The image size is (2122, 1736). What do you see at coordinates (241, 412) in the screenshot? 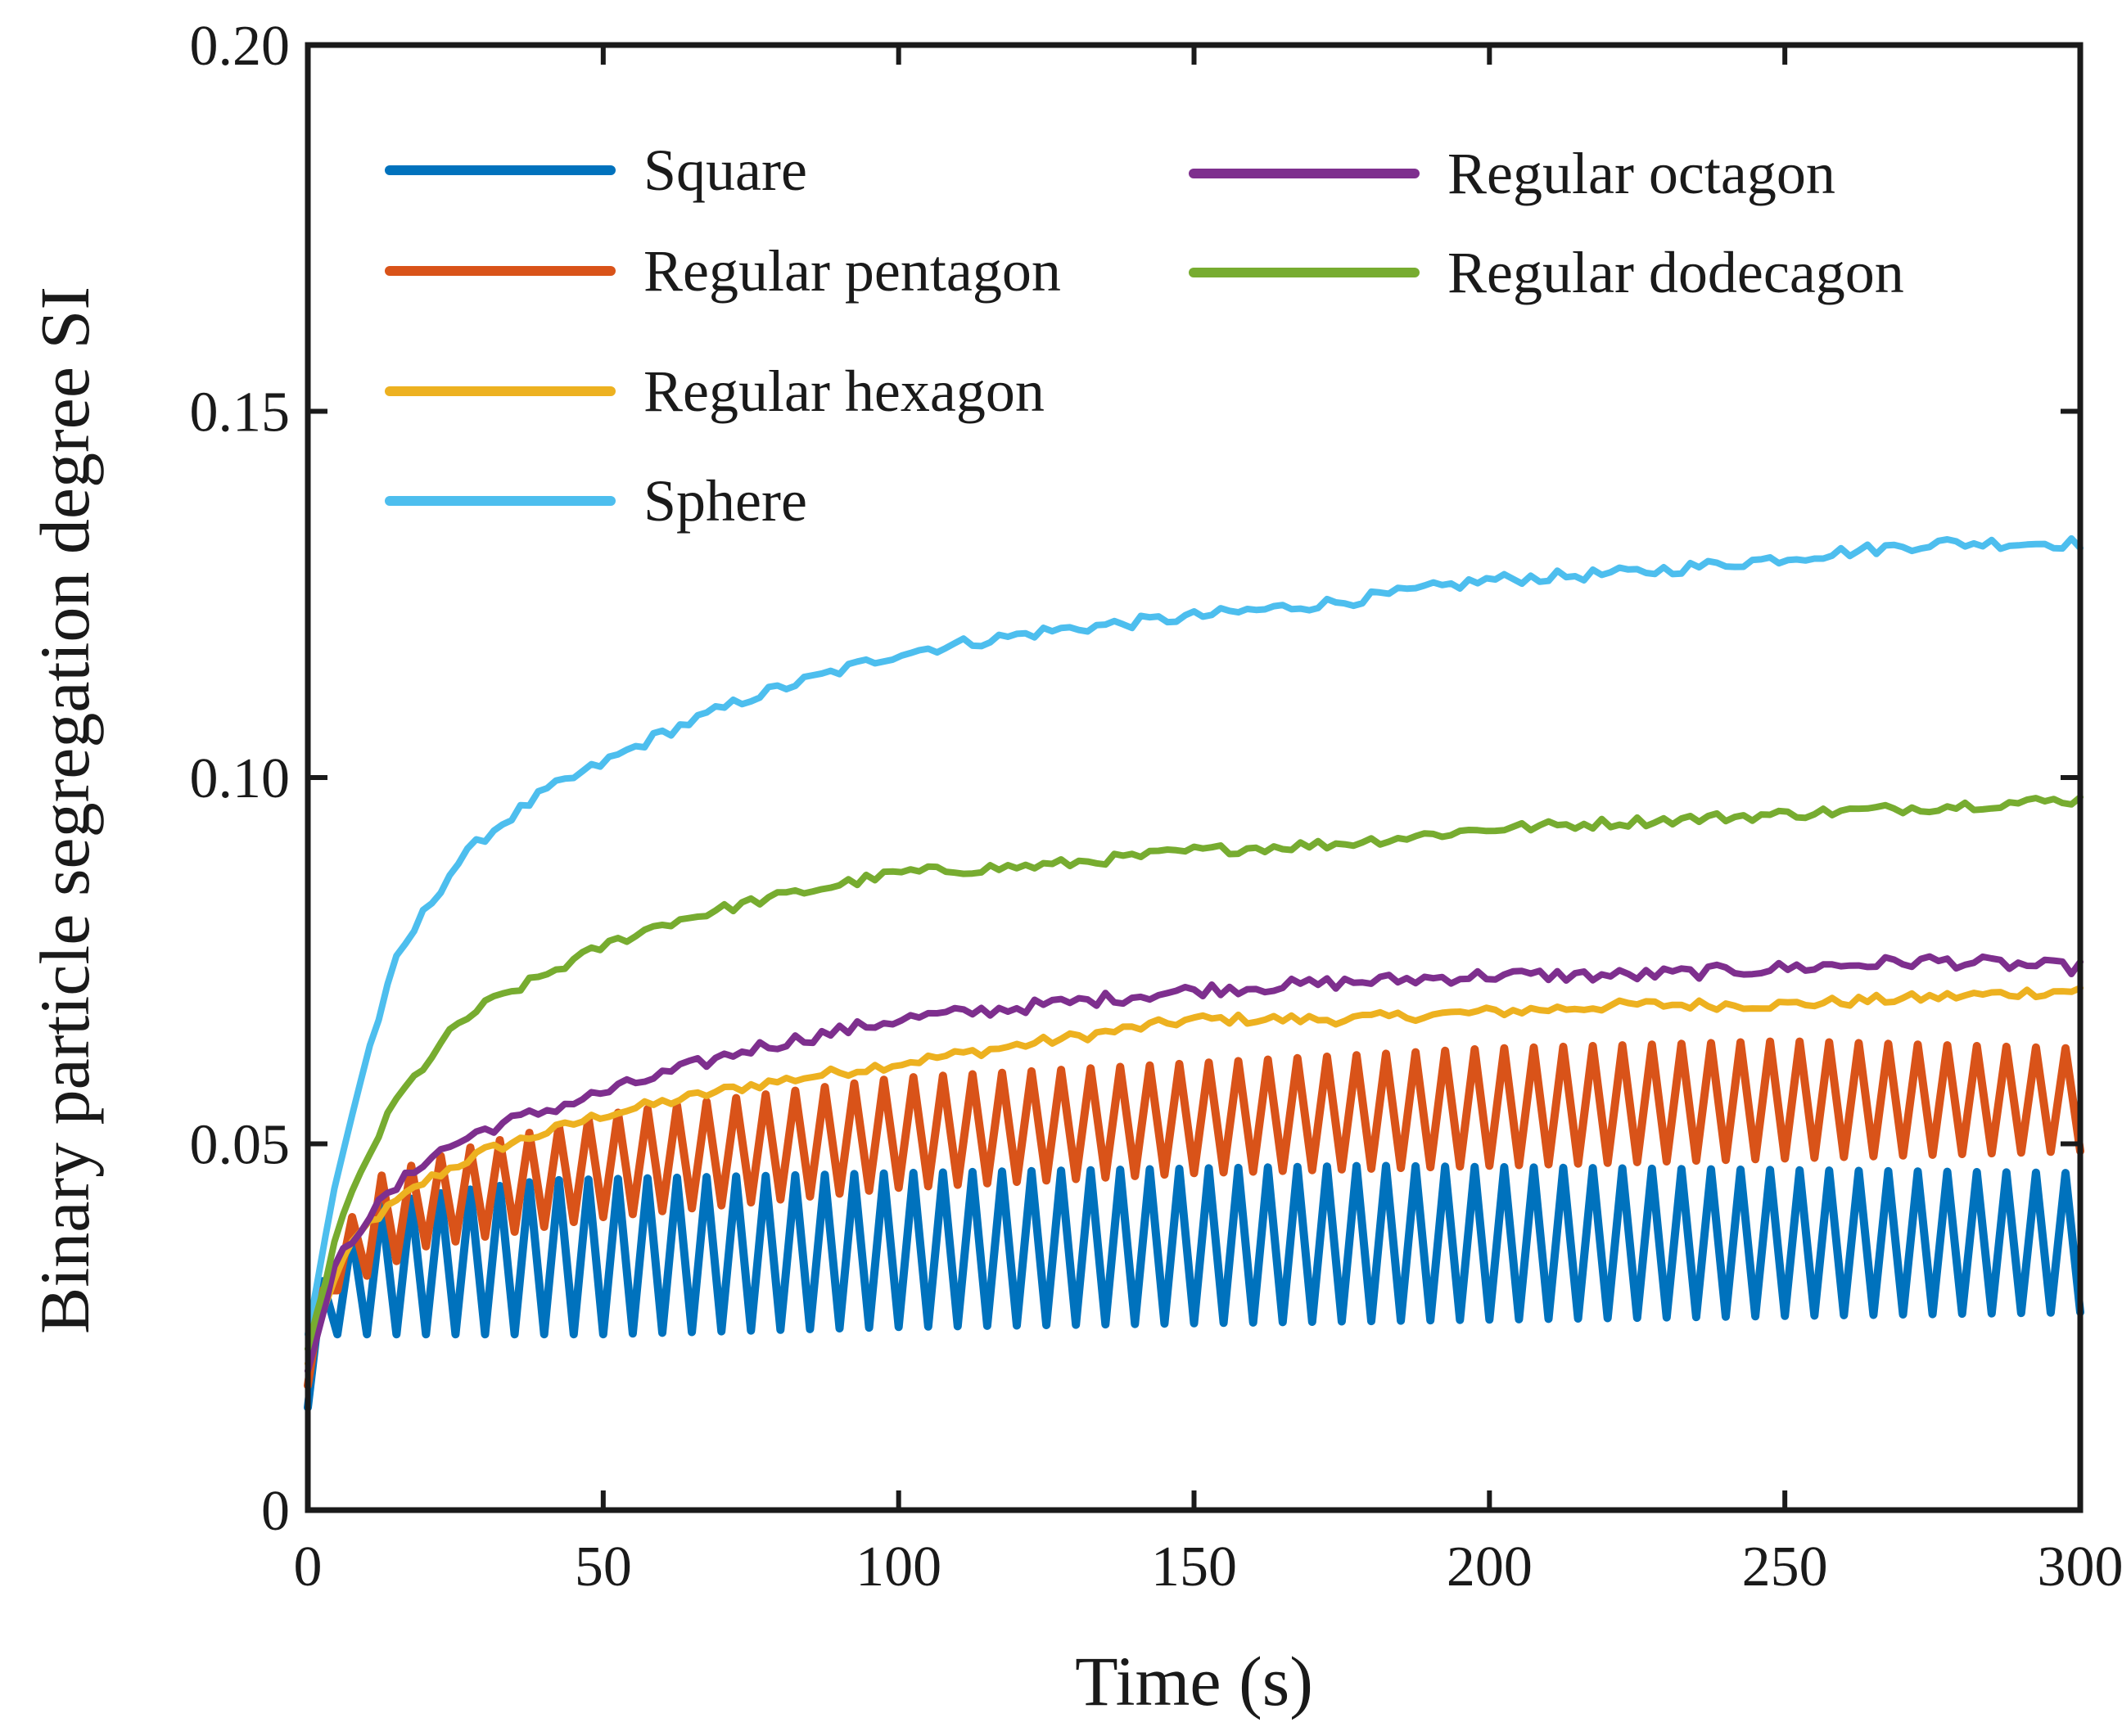
I see `y-tick-label: 0.15` at bounding box center [241, 412].